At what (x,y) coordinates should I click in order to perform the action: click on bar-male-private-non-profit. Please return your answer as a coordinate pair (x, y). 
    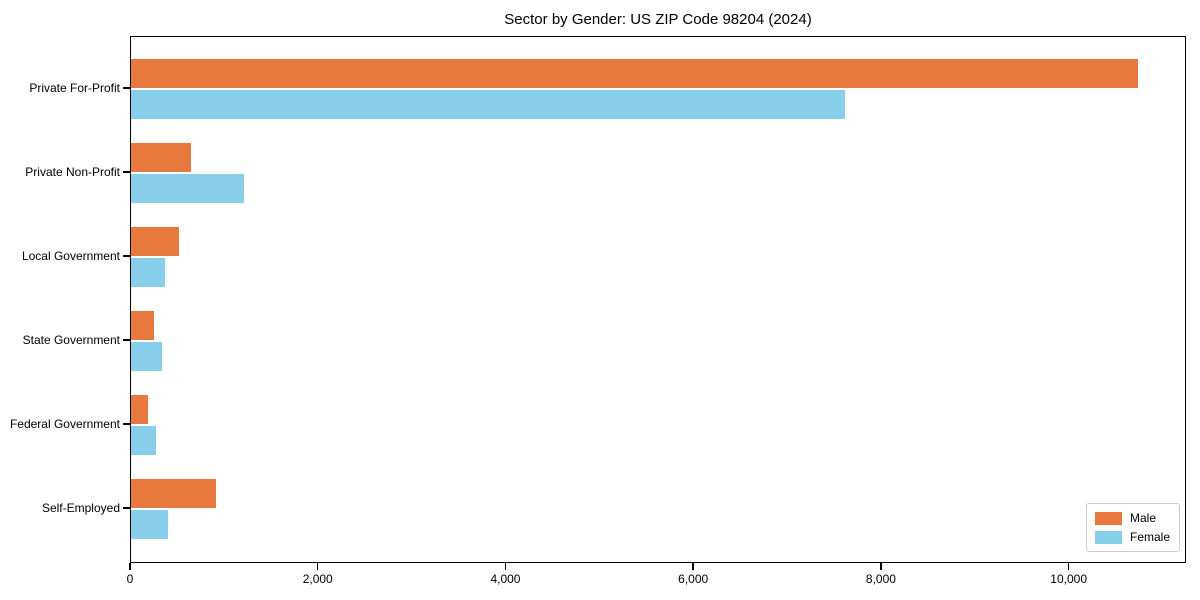
    Looking at the image, I should click on (161, 157).